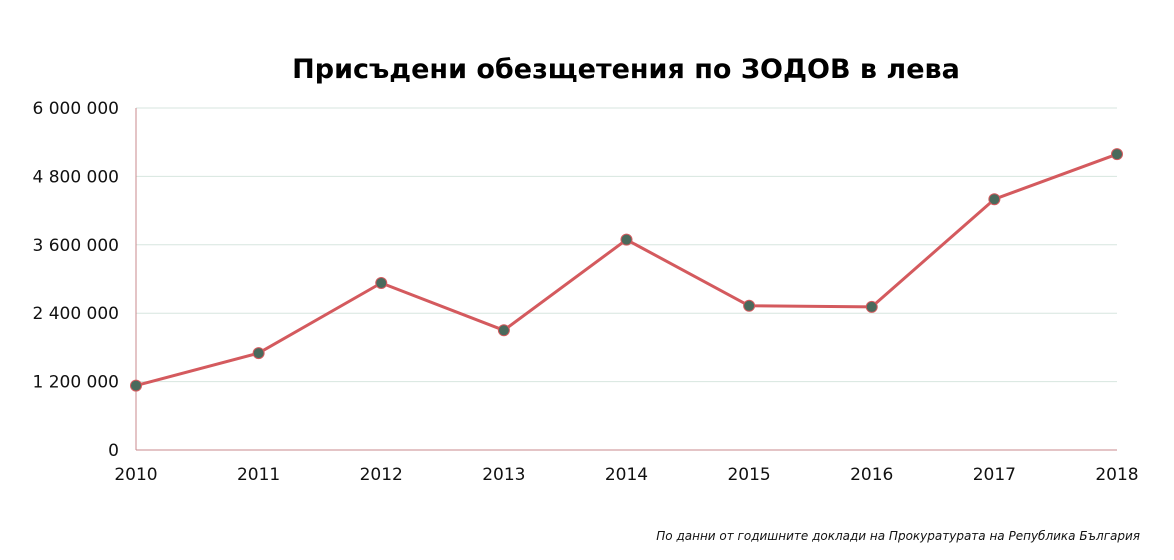  What do you see at coordinates (381, 475) in the screenshot?
I see `x-tick-label: 2012` at bounding box center [381, 475].